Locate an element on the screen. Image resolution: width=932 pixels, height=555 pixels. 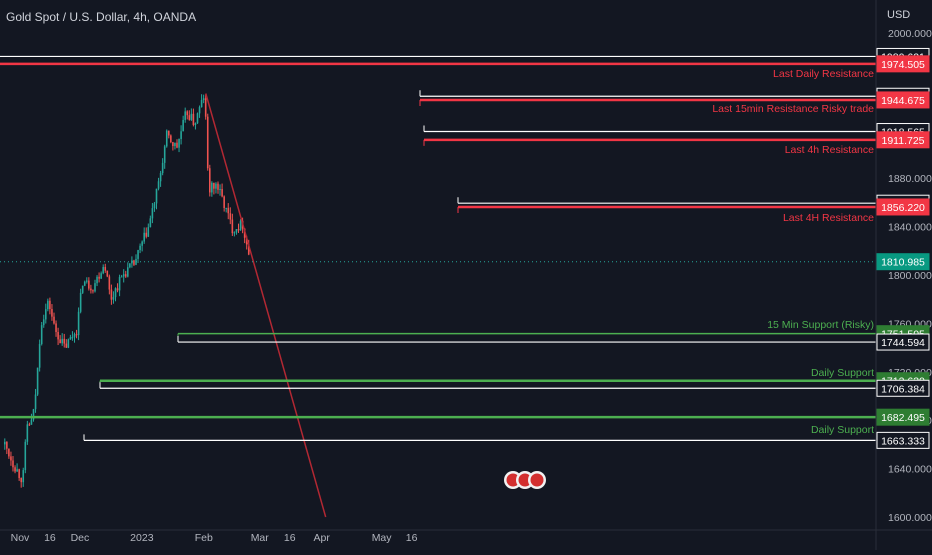
x-tick-label: May is located at coordinates (382, 538).